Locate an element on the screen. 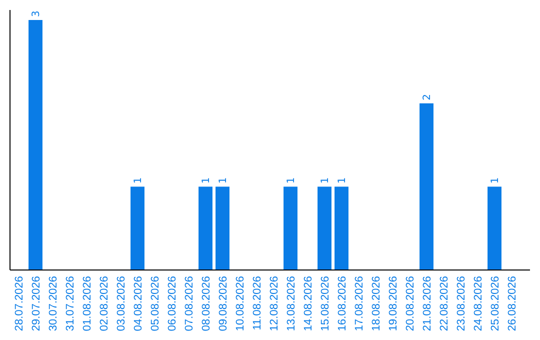 Image resolution: width=540 pixels, height=340 pixels. x-tick-label: 17.08.2026 is located at coordinates (359, 304).